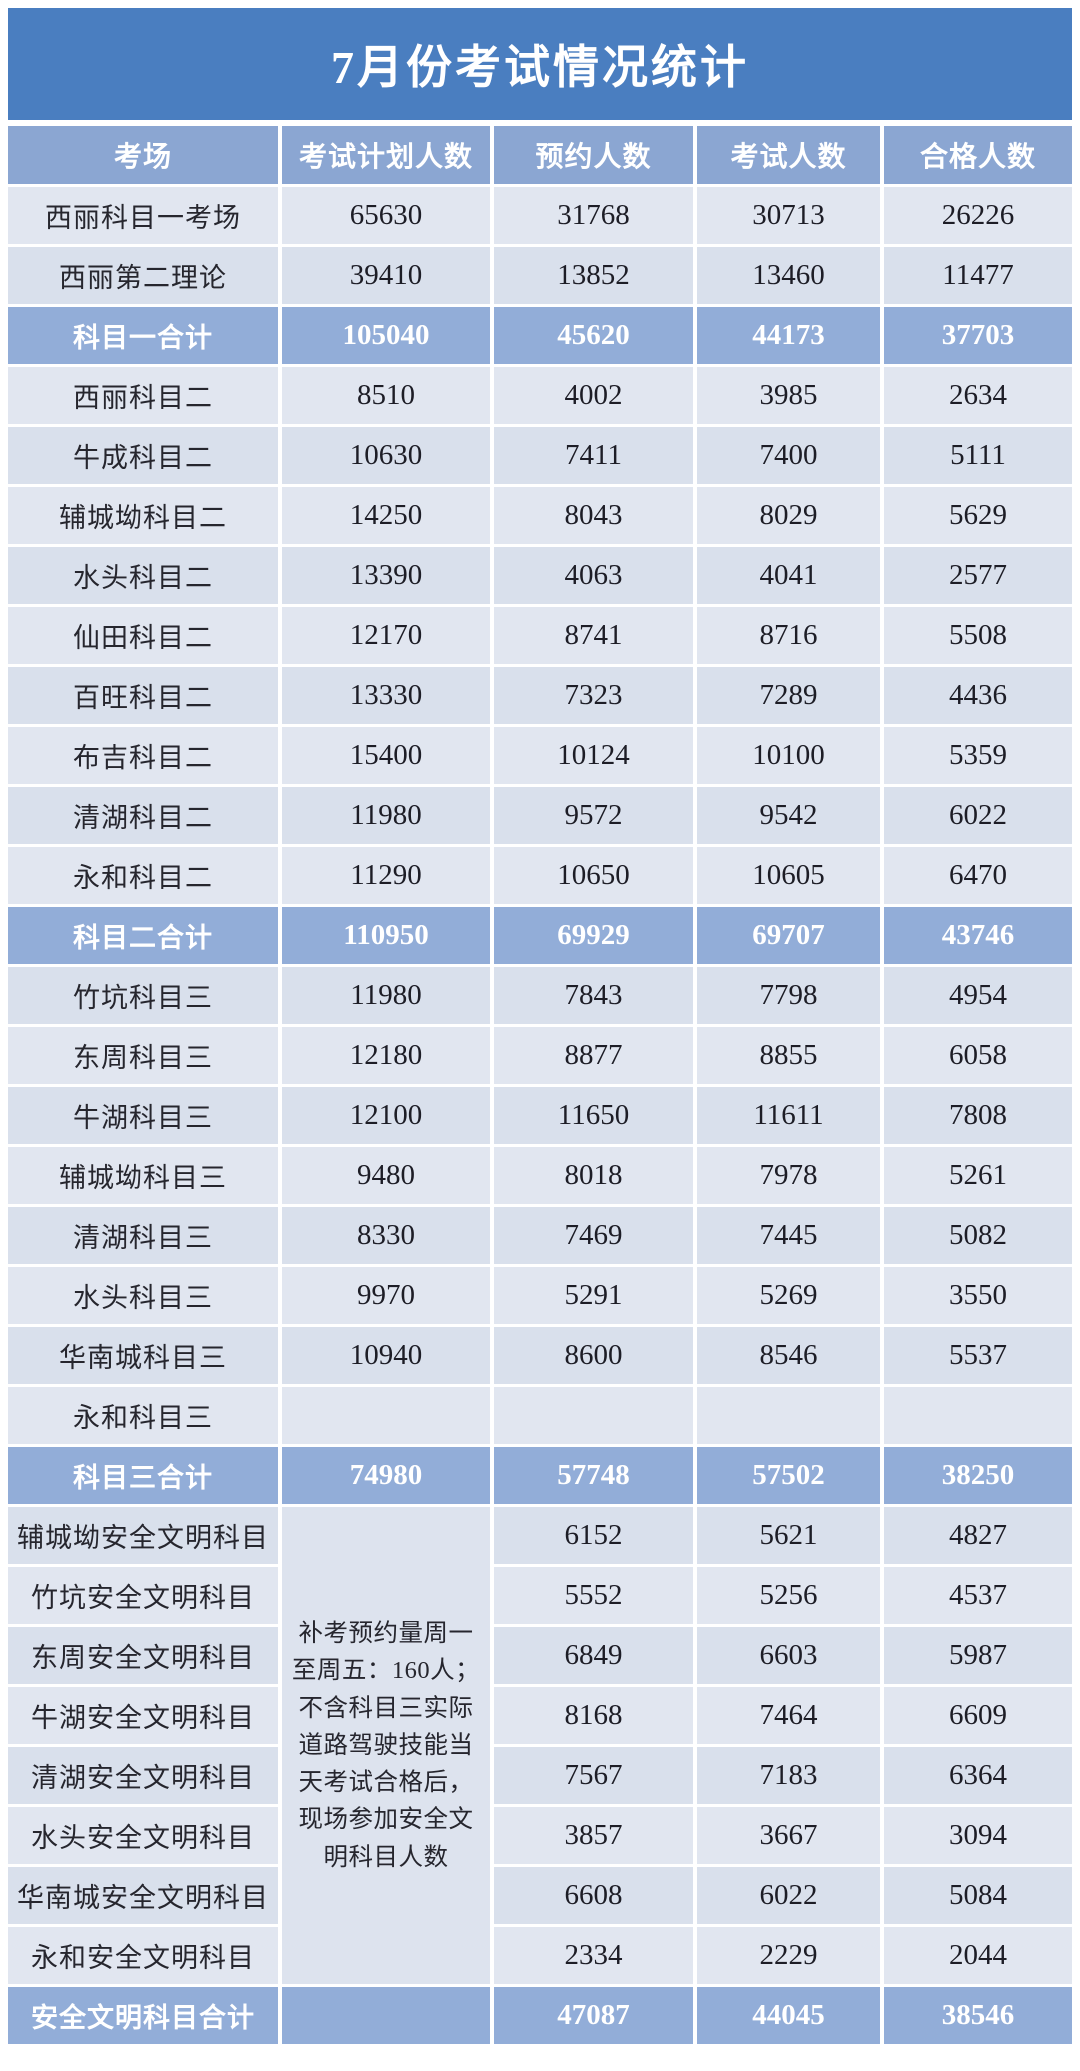 This screenshot has height=2071, width=1080. Describe the element at coordinates (386, 575) in the screenshot. I see `plan-cell: 13390` at that location.